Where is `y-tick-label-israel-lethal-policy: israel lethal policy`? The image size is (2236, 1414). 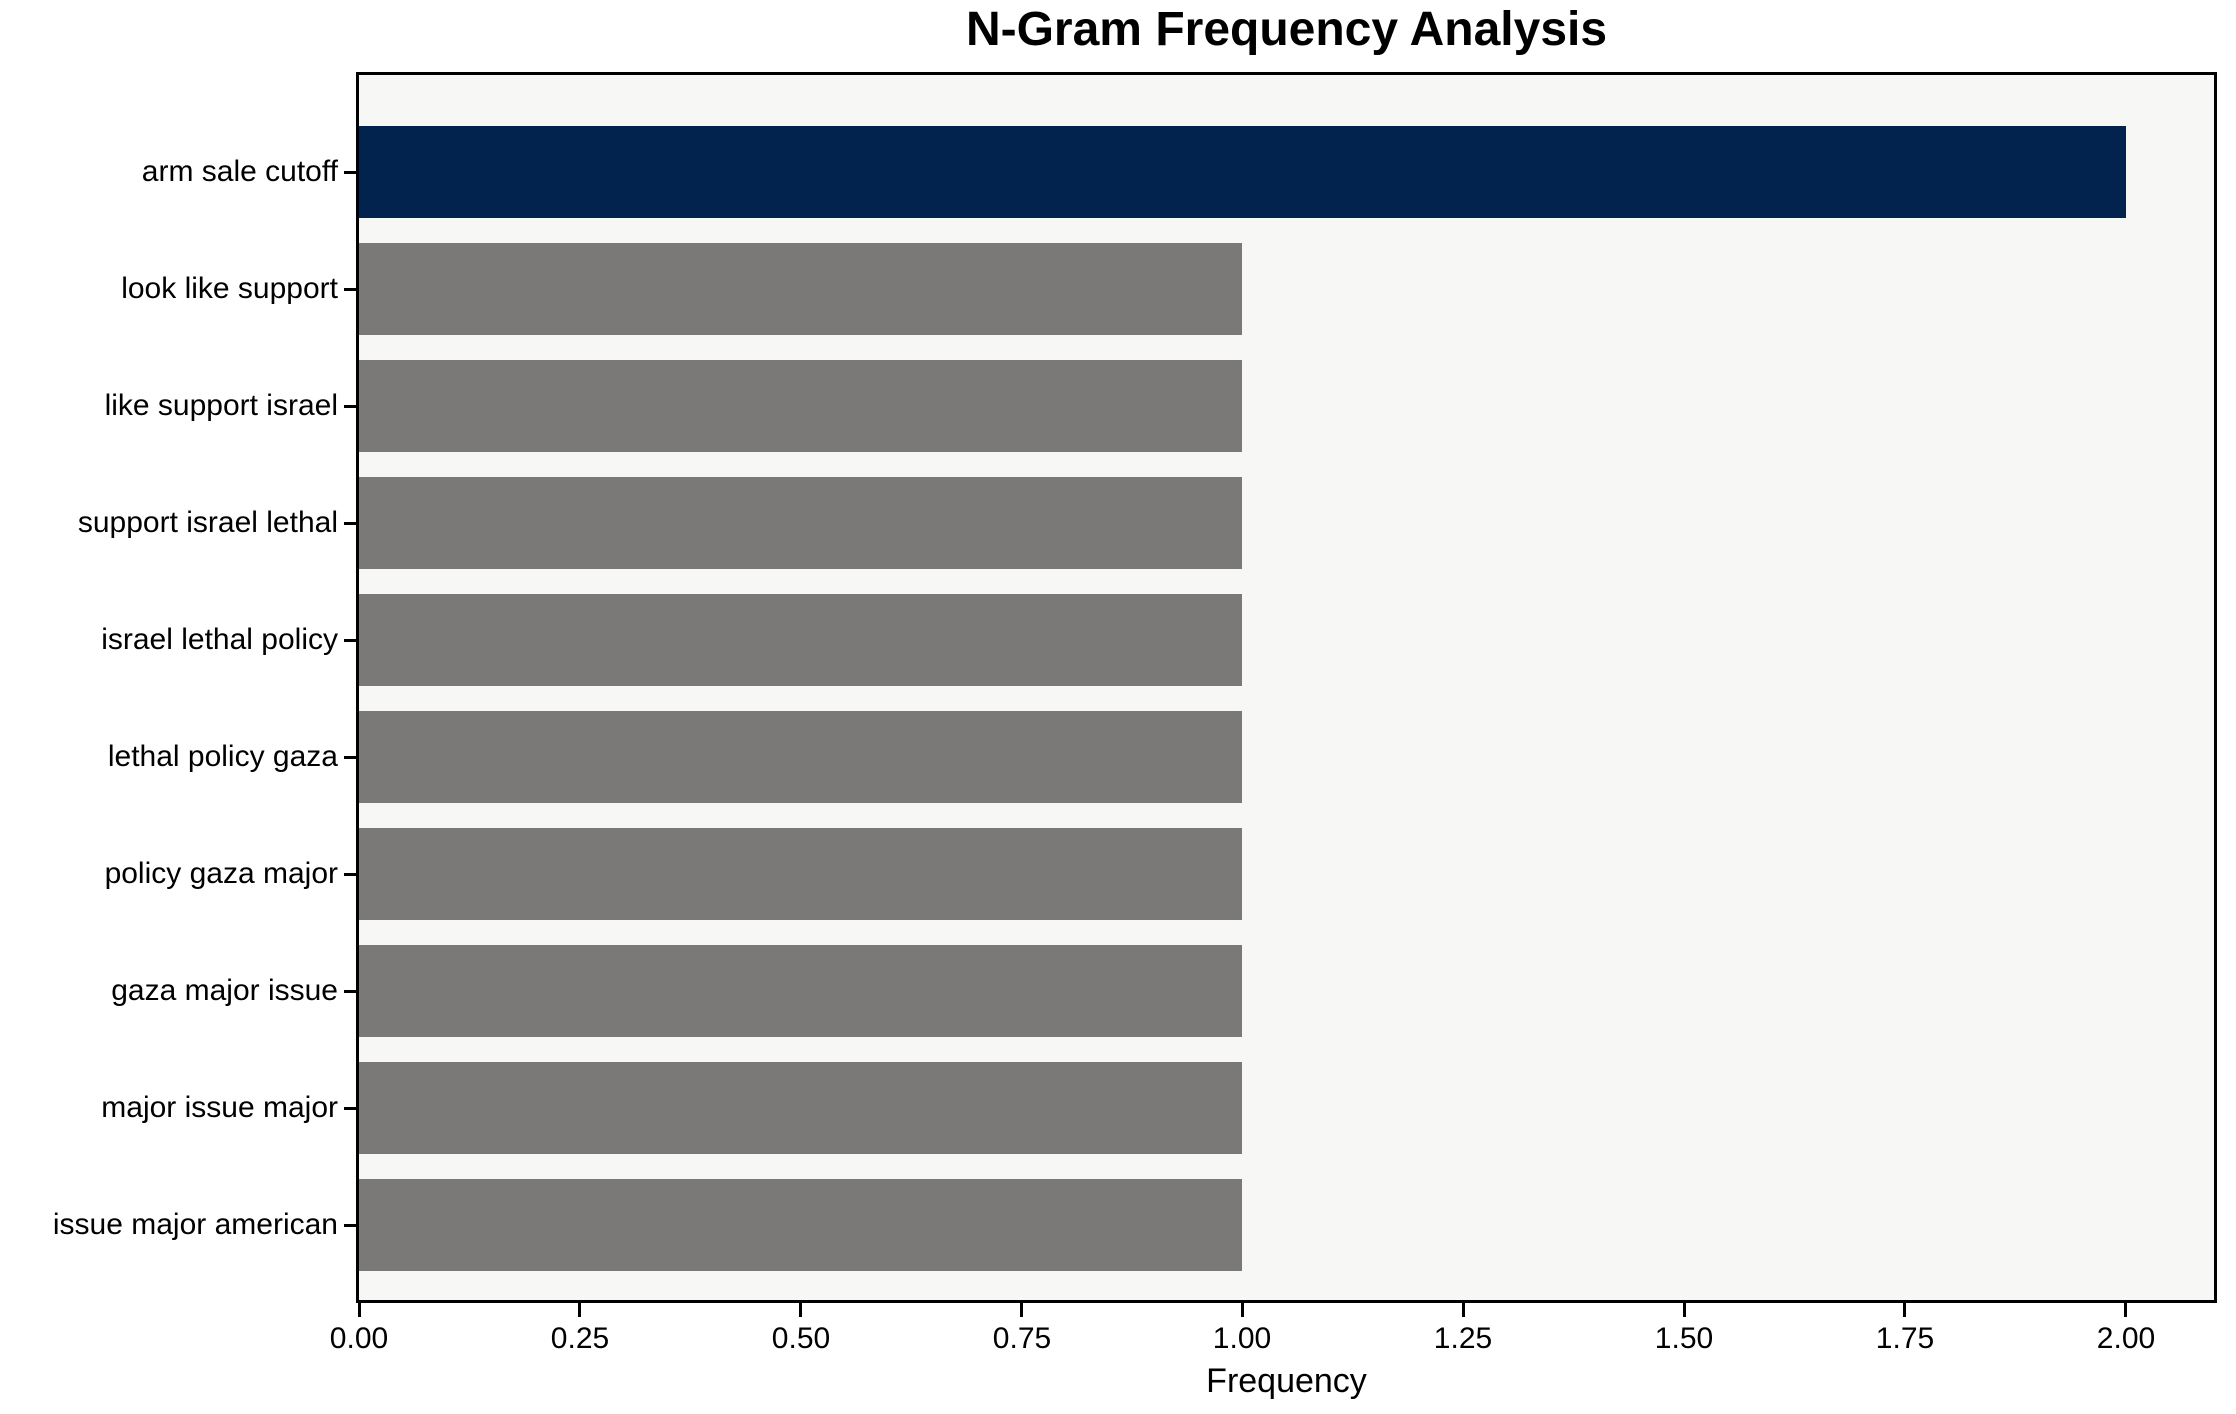
y-tick-label-israel-lethal-policy: israel lethal policy is located at coordinates (219, 639).